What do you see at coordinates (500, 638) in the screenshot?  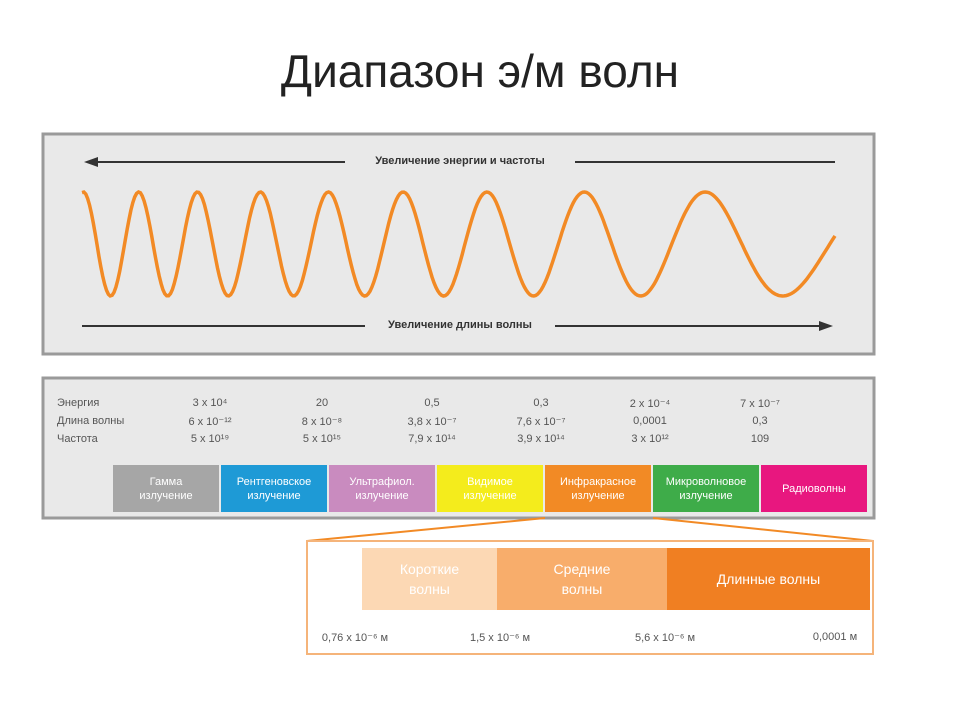 I see `scale-label: 1,5 x 10⁻⁶ м` at bounding box center [500, 638].